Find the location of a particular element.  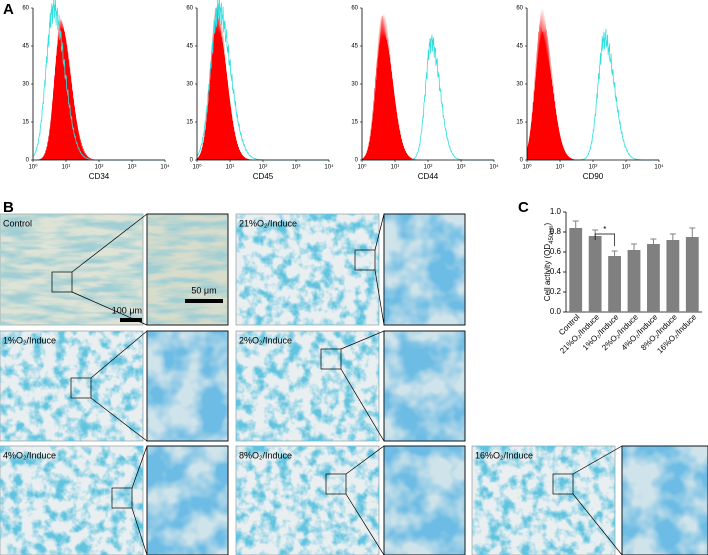

y-axis-label-part: Cell activity (OD is located at coordinates (547, 273).